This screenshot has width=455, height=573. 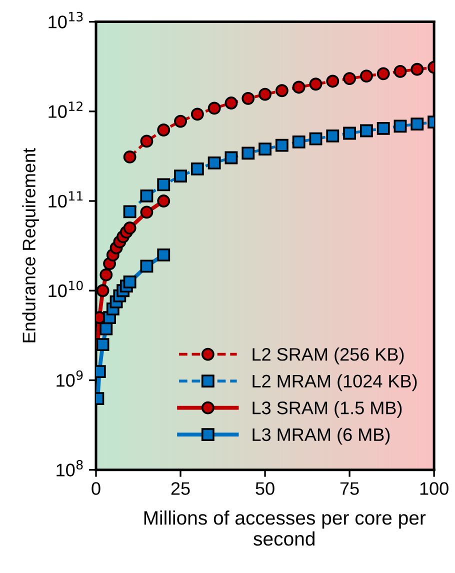 What do you see at coordinates (321, 436) in the screenshot?
I see `legend-label: L3 MRAM (6 MB)` at bounding box center [321, 436].